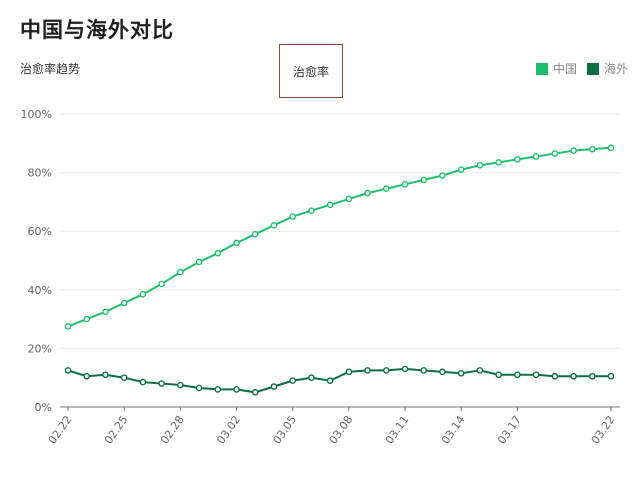  I want to click on y-tick-label: 0%, so click(43, 407).